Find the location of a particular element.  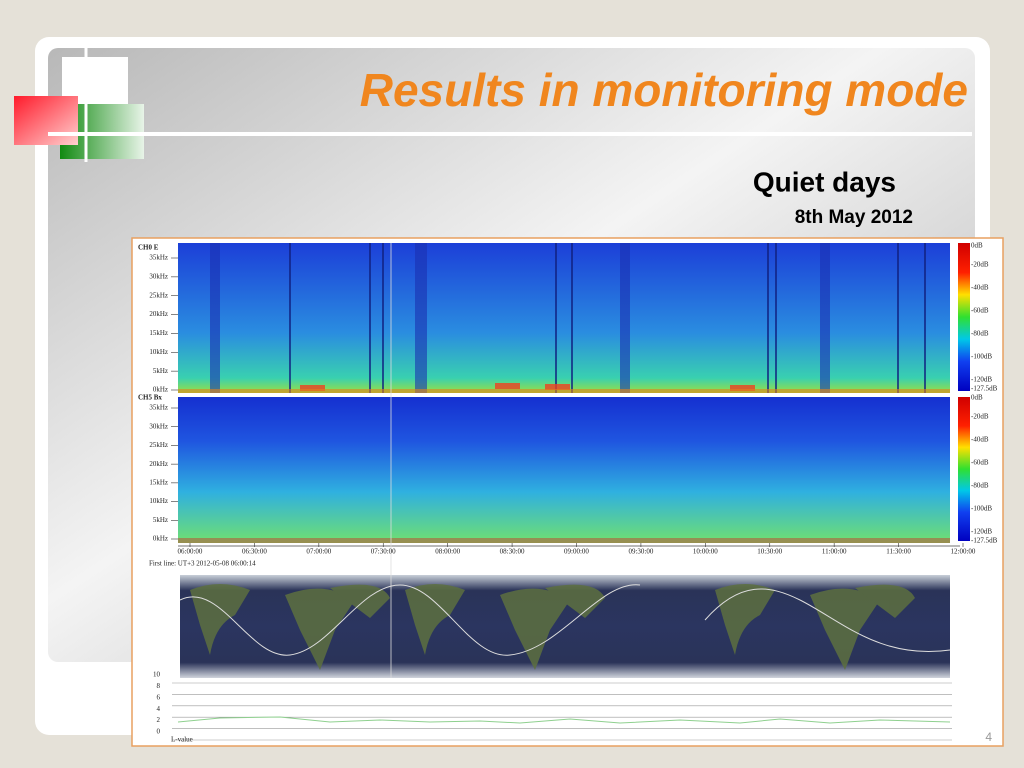

first-line-note: First line: UT+3 2012-05-08 06:00:14 is located at coordinates (202, 564).